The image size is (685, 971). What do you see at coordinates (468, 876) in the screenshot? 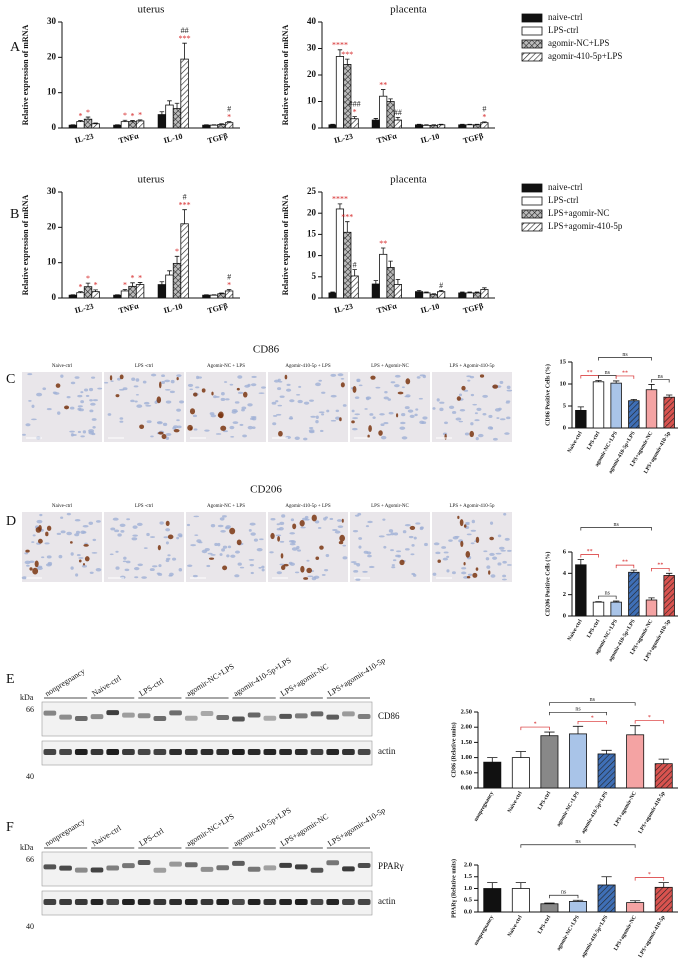
I see `y-tick-label: 1.5` at bounding box center [468, 876].